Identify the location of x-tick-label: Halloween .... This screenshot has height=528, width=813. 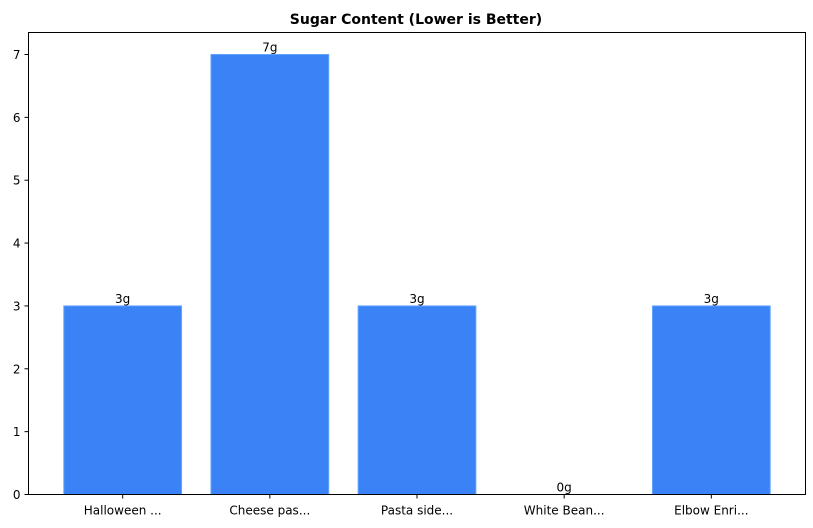
(123, 511).